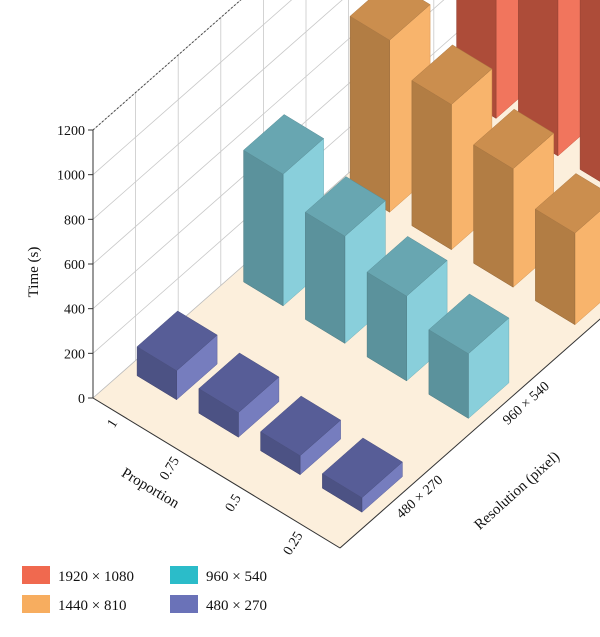 This screenshot has height=637, width=600. I want to click on proportion-tick-label: 0.25, so click(294, 543).